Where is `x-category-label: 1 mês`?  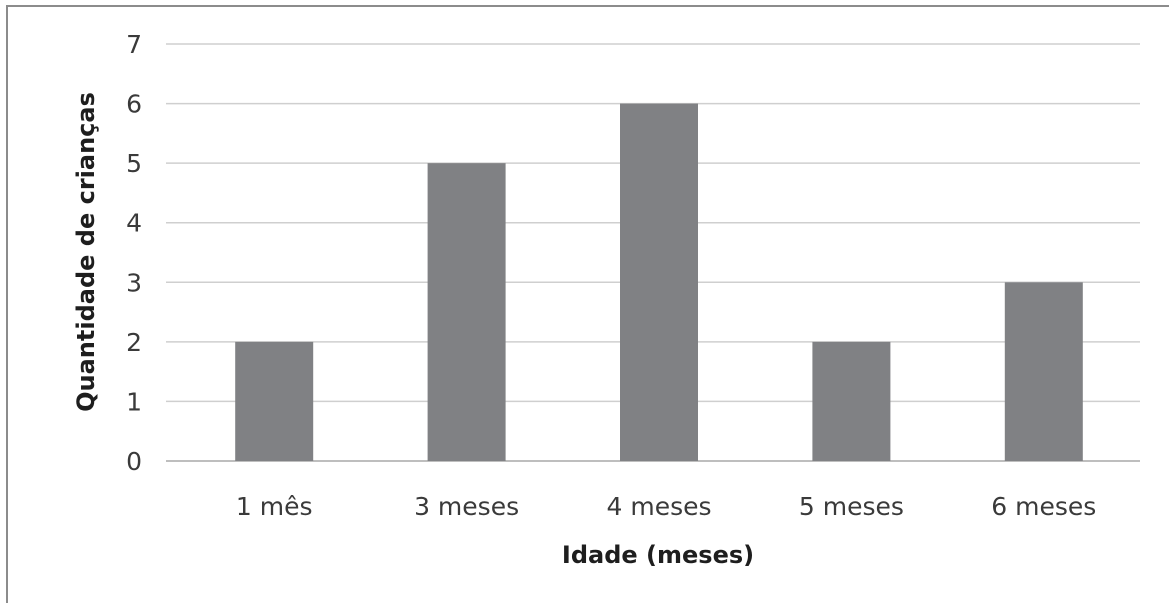
x-category-label: 1 mês is located at coordinates (274, 506).